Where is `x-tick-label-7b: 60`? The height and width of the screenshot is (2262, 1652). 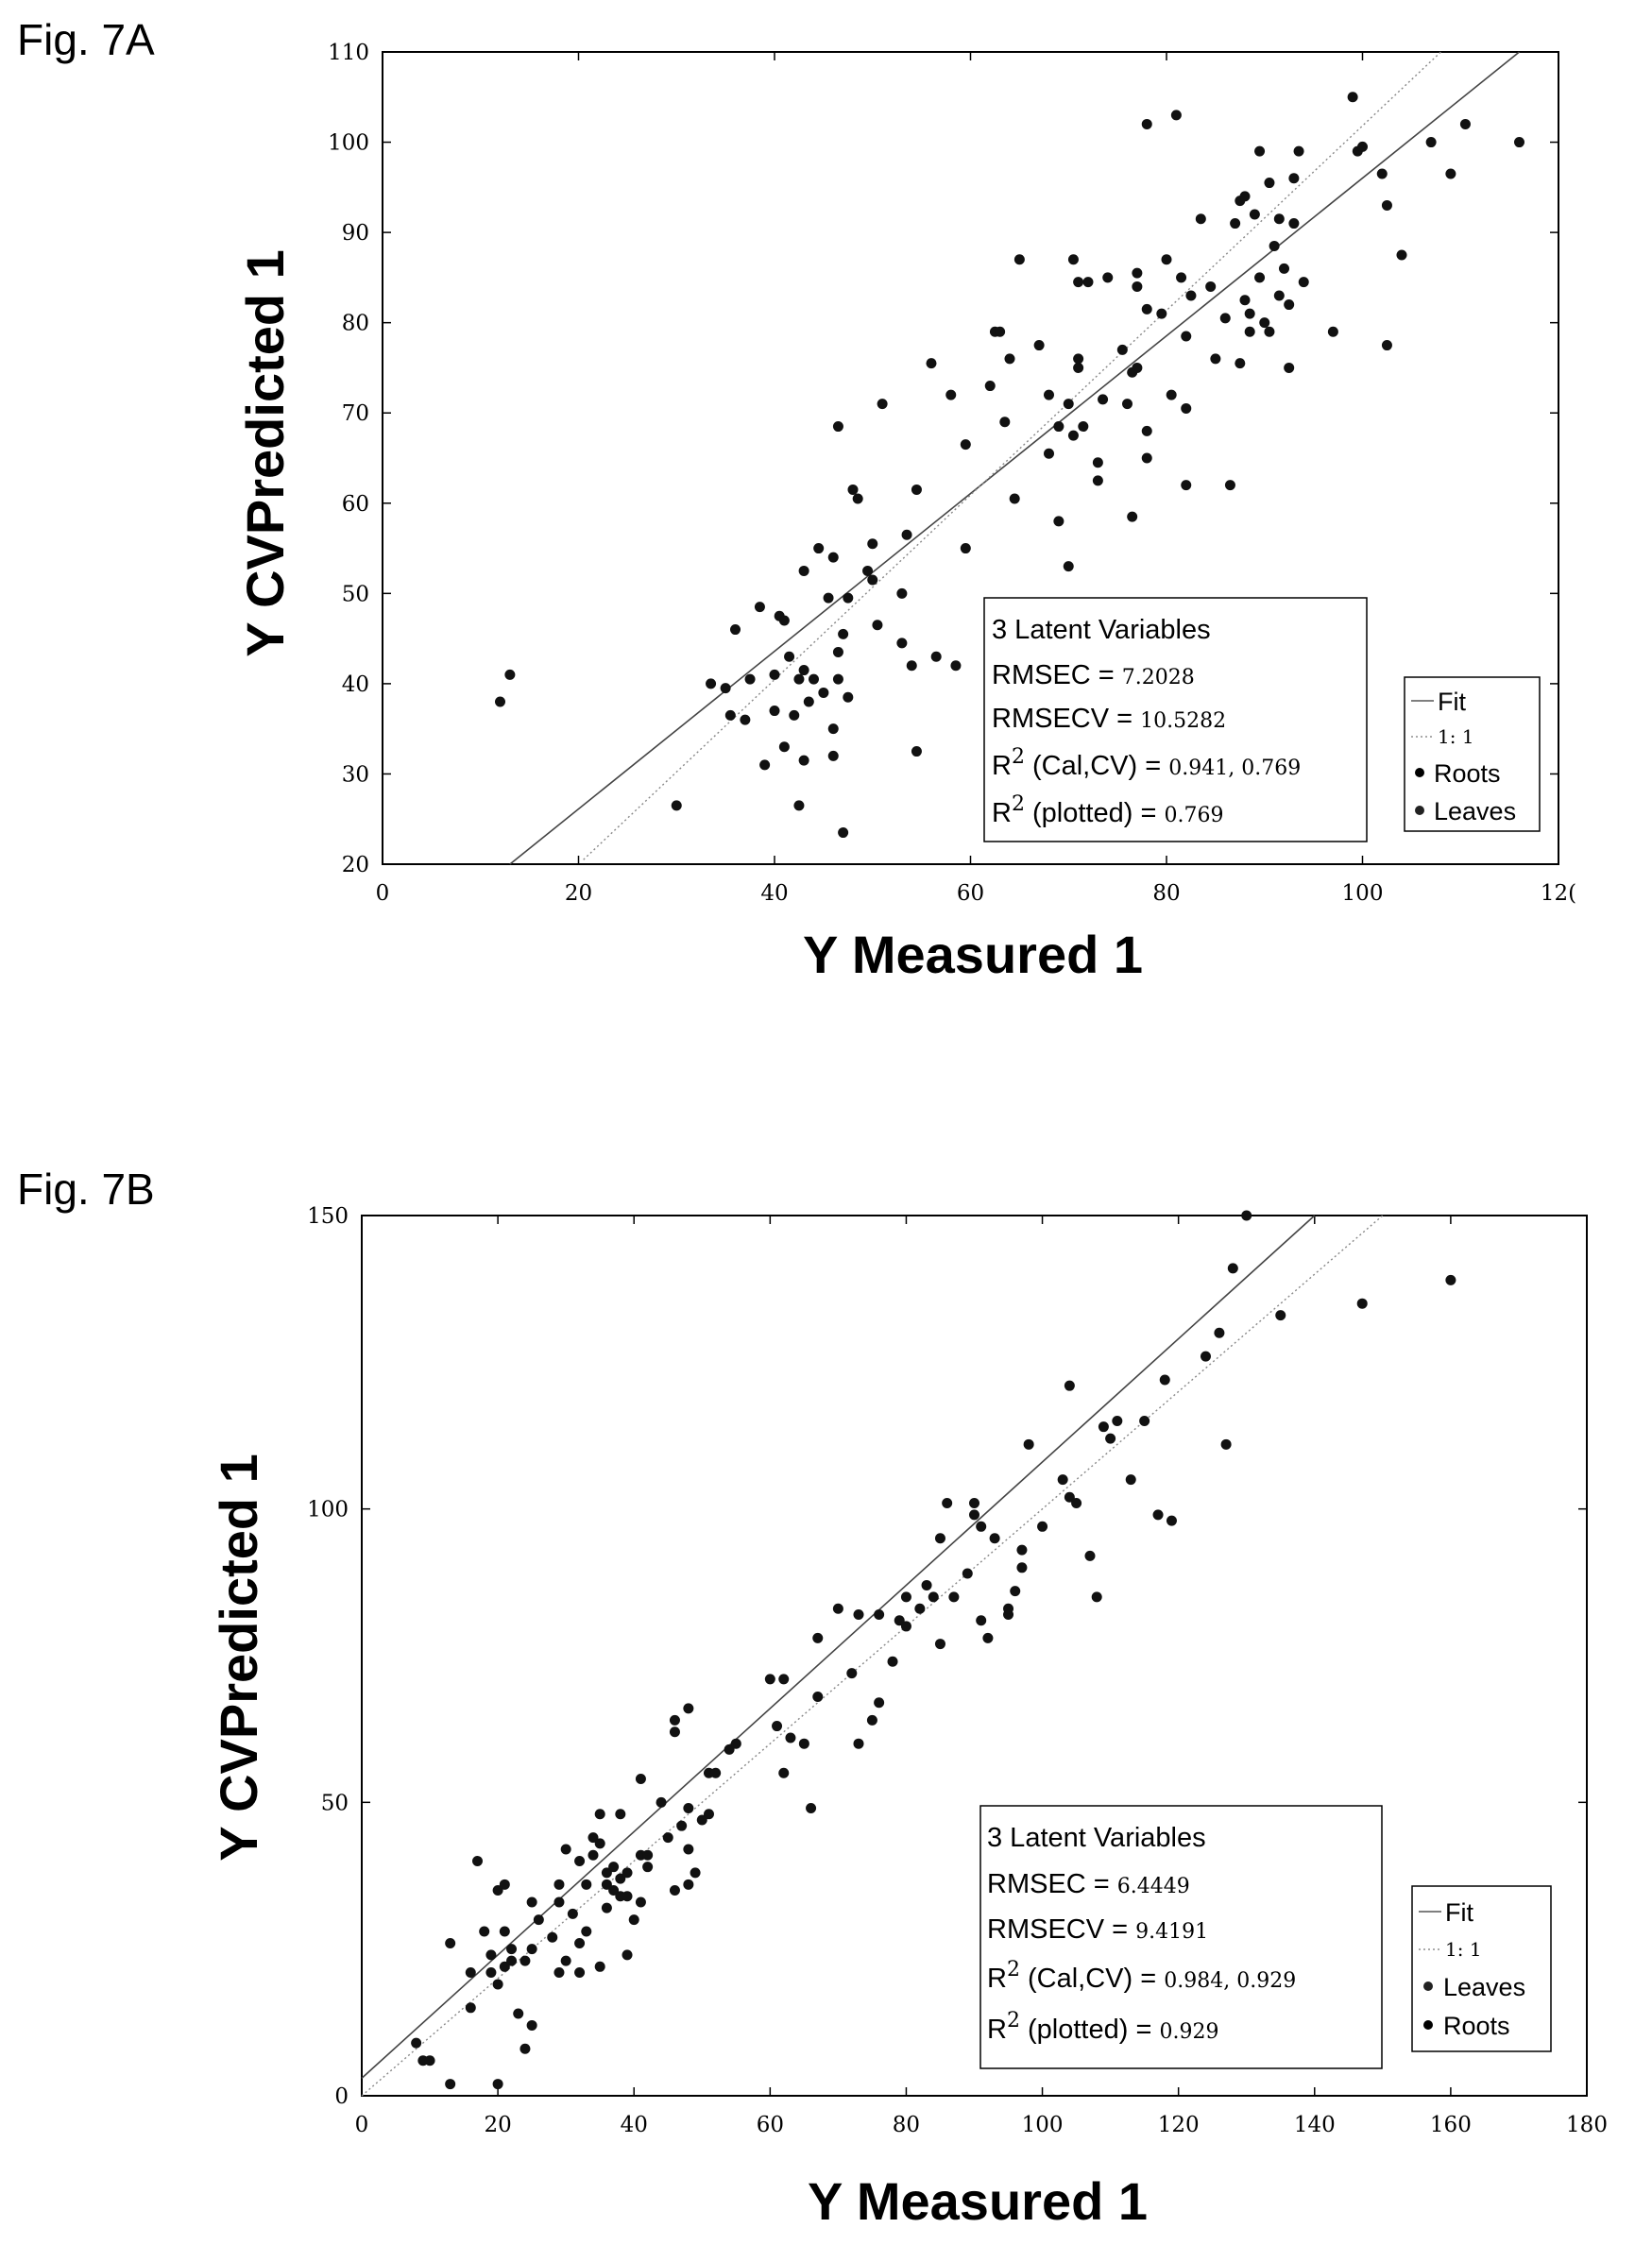 x-tick-label-7b: 60 is located at coordinates (771, 2125).